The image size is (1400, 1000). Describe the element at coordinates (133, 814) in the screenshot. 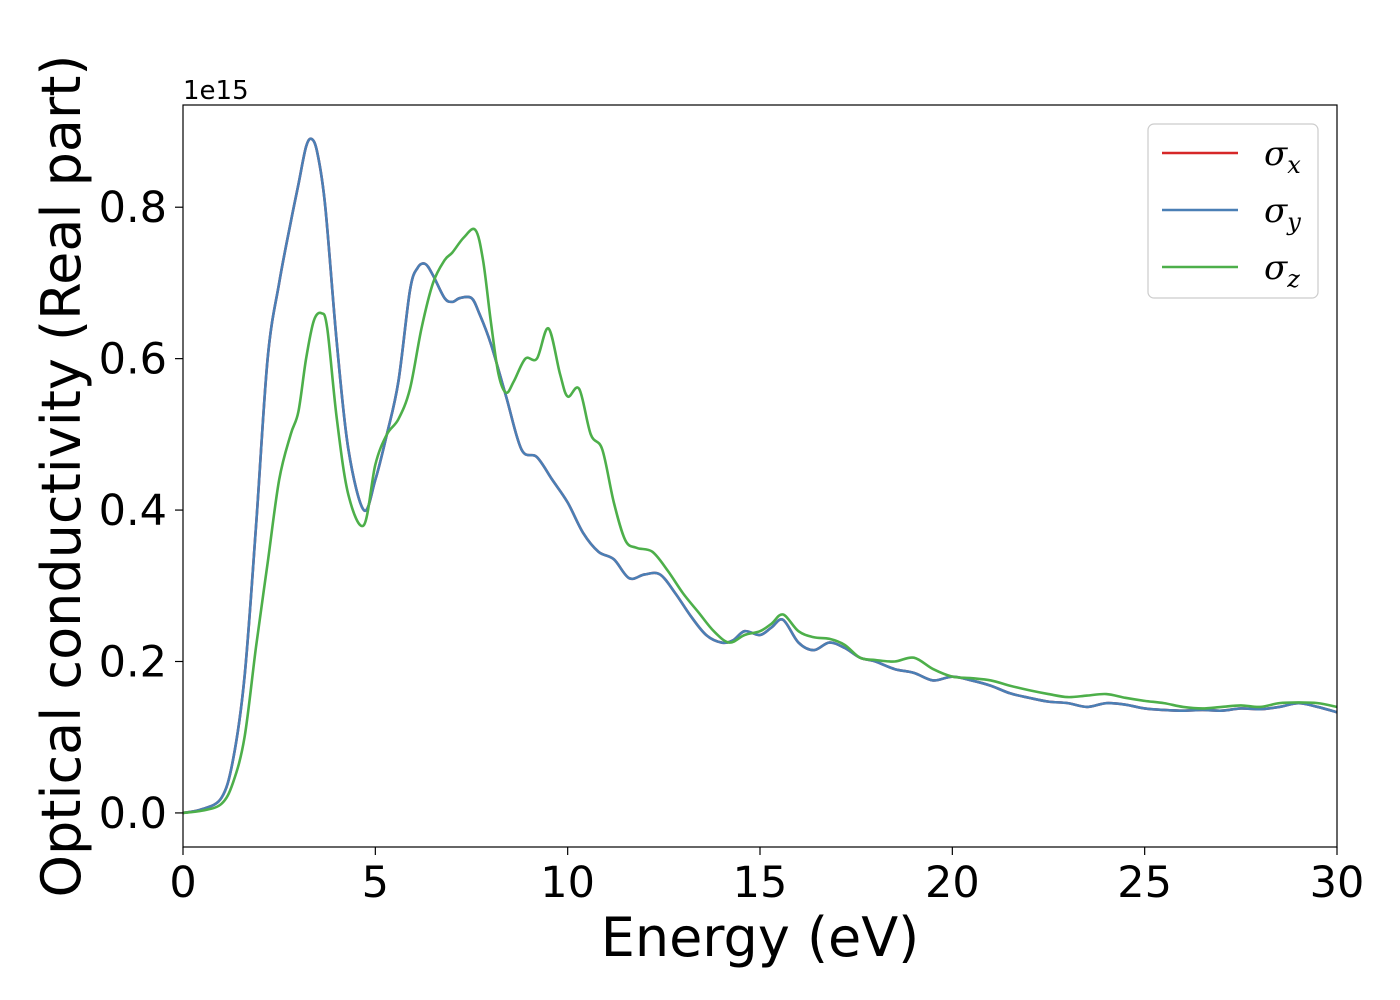

I see `y-tick-label: 0.0` at that location.